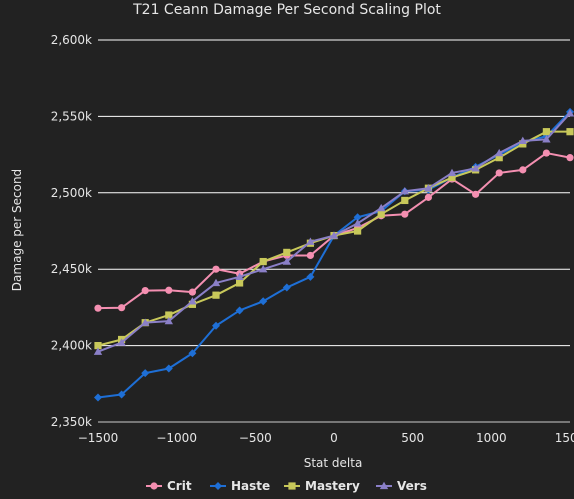  Describe the element at coordinates (71, 346) in the screenshot. I see `y-tick-label: 2,400k` at that location.